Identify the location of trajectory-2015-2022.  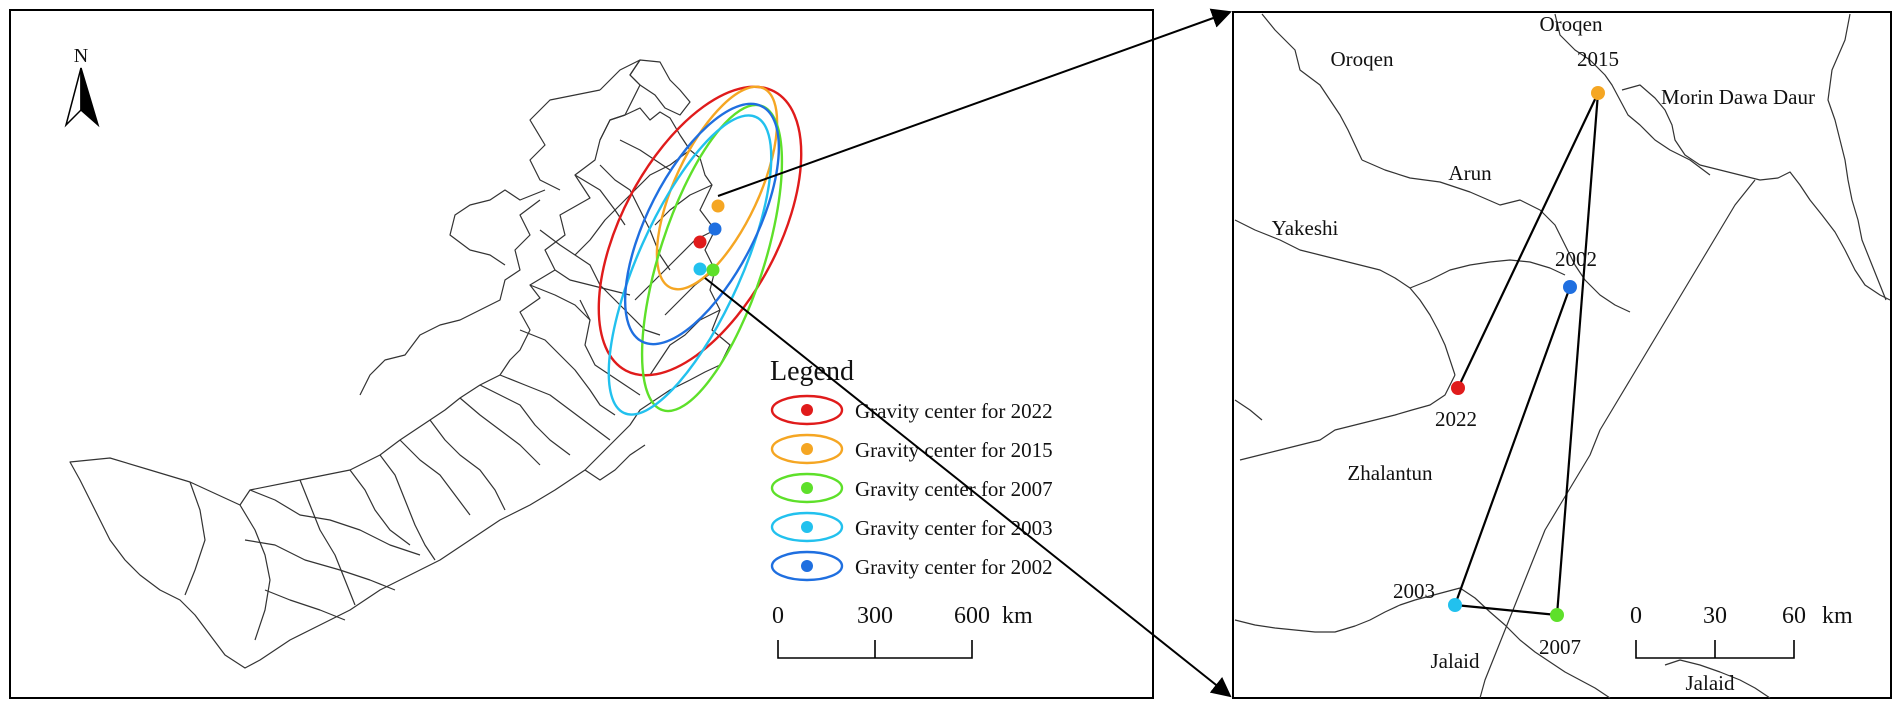
(1528, 240).